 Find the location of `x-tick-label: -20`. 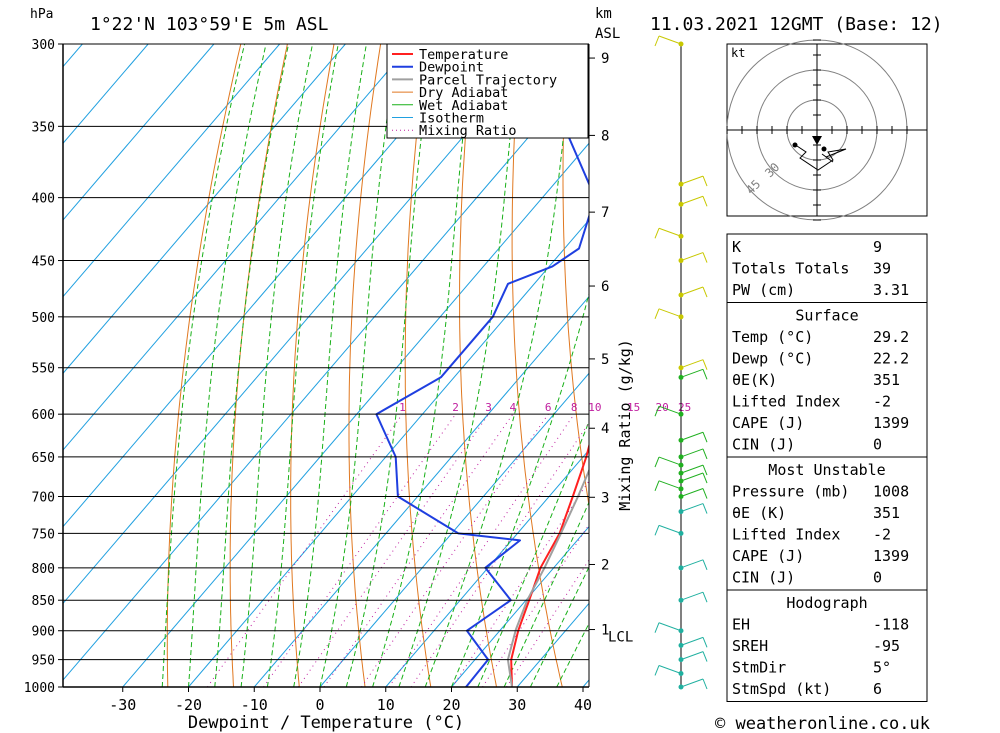

x-tick-label: -20 is located at coordinates (188, 705).